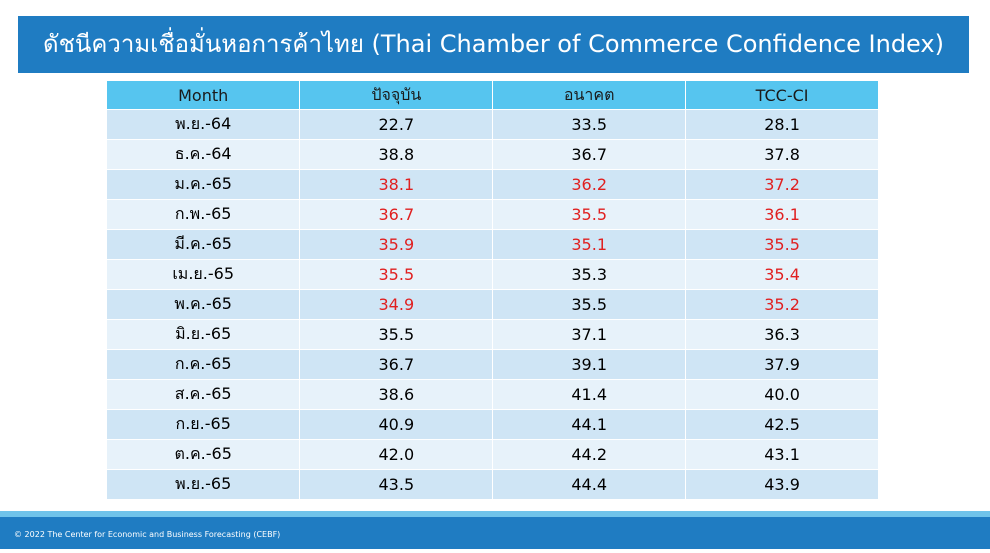  Describe the element at coordinates (204, 364) in the screenshot. I see `month-cell: ก.ค.-65` at that location.